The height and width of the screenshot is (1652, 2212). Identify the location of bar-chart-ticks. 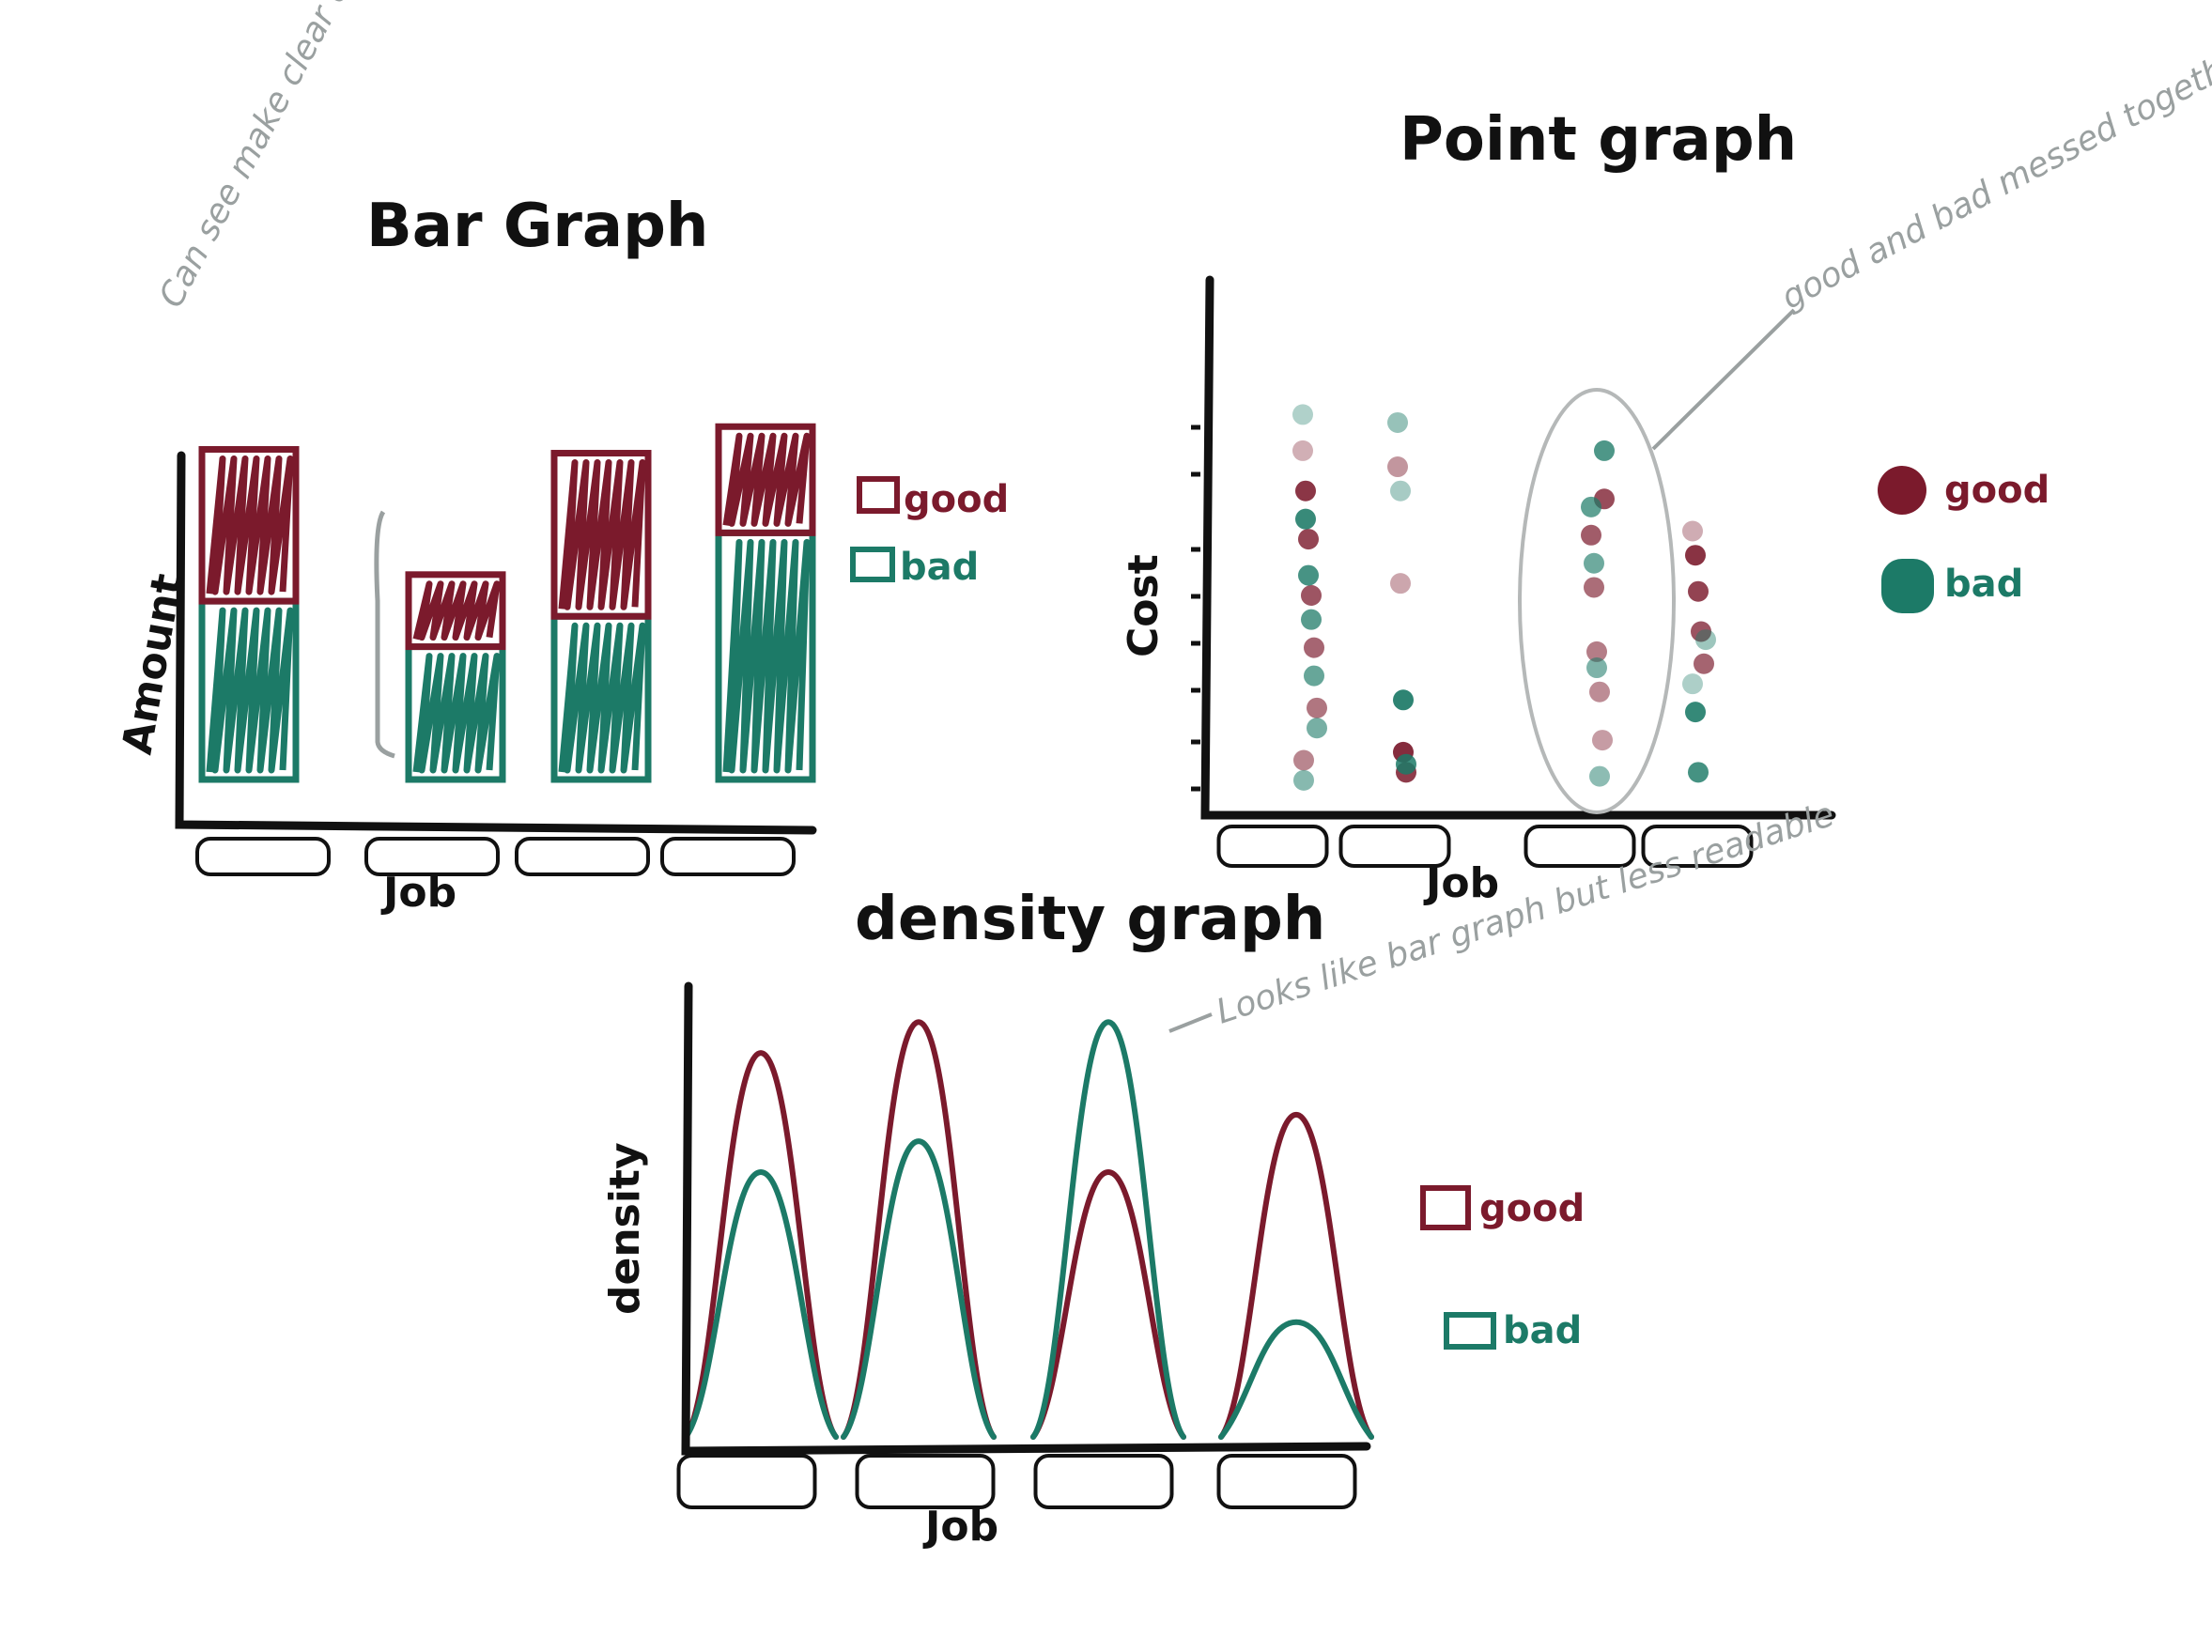
(485, 726).